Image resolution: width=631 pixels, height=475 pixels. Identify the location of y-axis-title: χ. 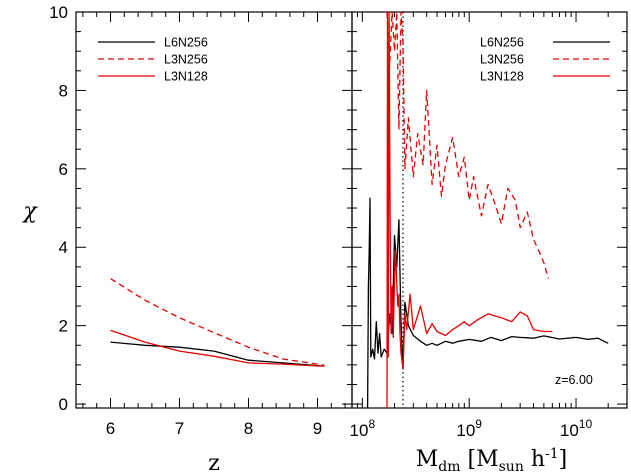
(29, 211).